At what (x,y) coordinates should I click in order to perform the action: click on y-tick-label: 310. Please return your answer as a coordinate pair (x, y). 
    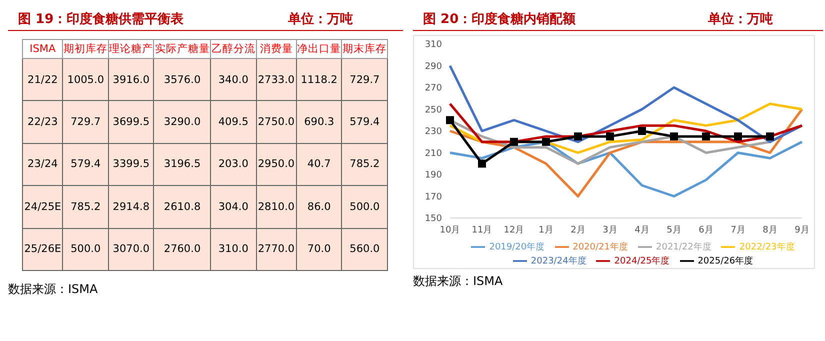
    Looking at the image, I should click on (433, 45).